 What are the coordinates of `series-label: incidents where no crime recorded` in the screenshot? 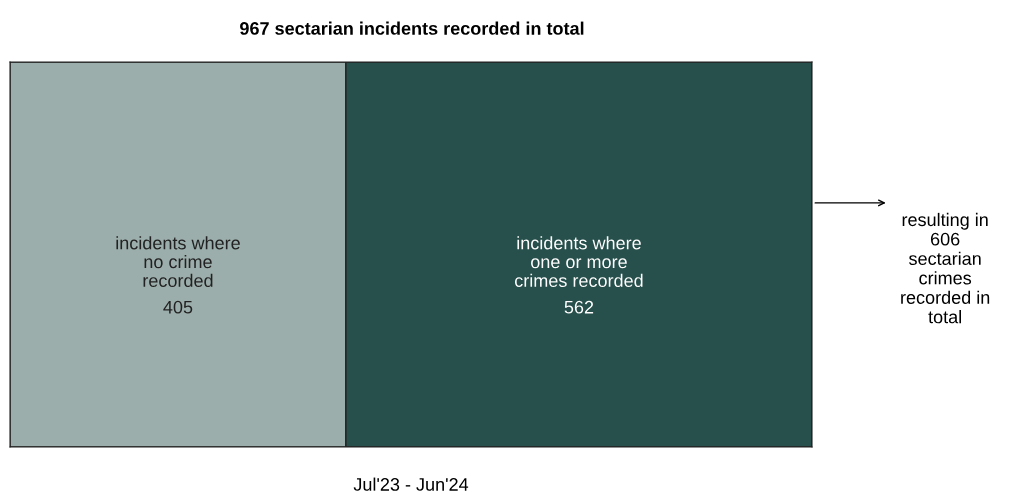 It's located at (178, 262).